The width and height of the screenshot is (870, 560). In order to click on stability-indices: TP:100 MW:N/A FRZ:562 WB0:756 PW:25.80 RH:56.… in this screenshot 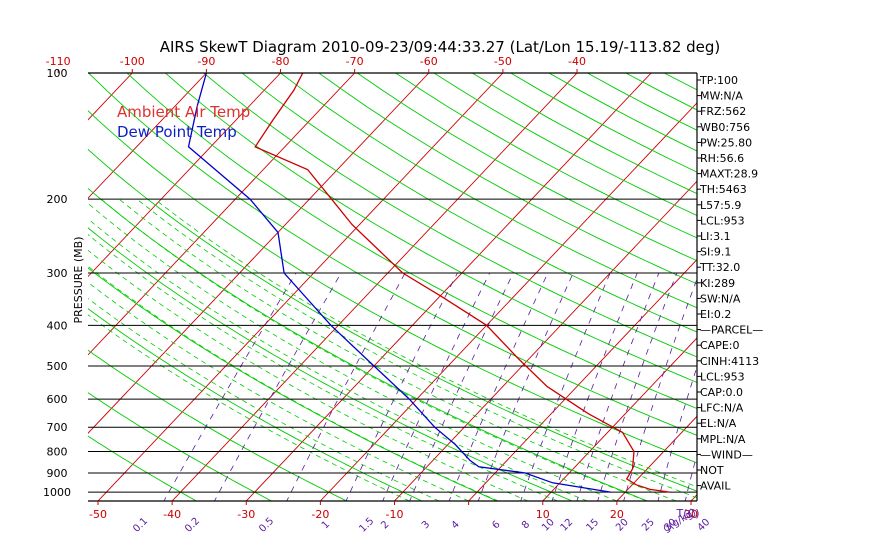, I will do `click(730, 283)`.